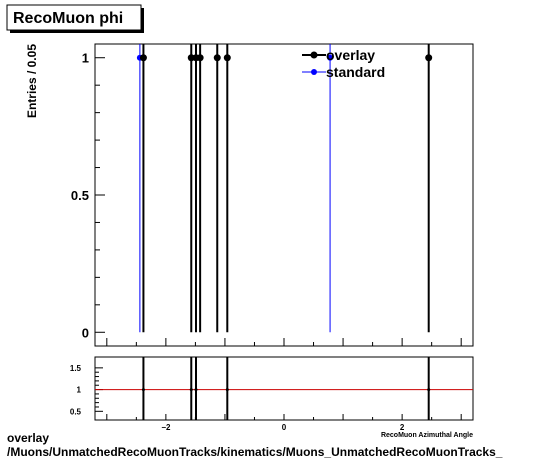 This screenshot has width=546, height=462. What do you see at coordinates (85, 332) in the screenshot?
I see `y-tick-label: 0` at bounding box center [85, 332].